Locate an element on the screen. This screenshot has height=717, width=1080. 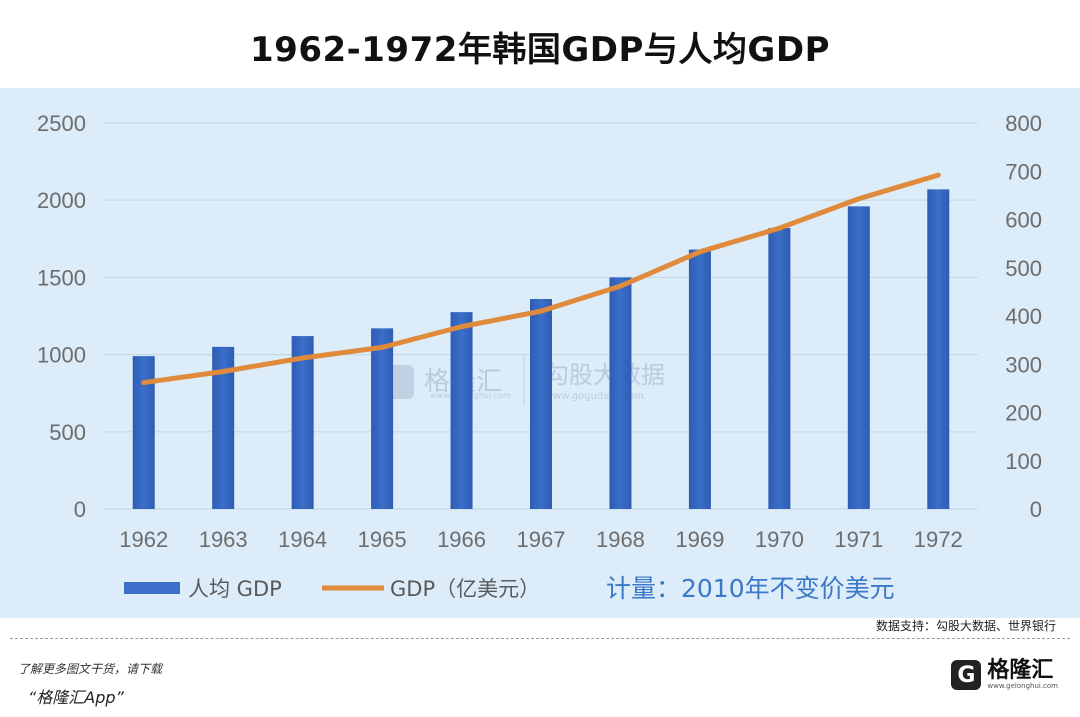
legend-line-label: GDP（亿美元） is located at coordinates (465, 589).